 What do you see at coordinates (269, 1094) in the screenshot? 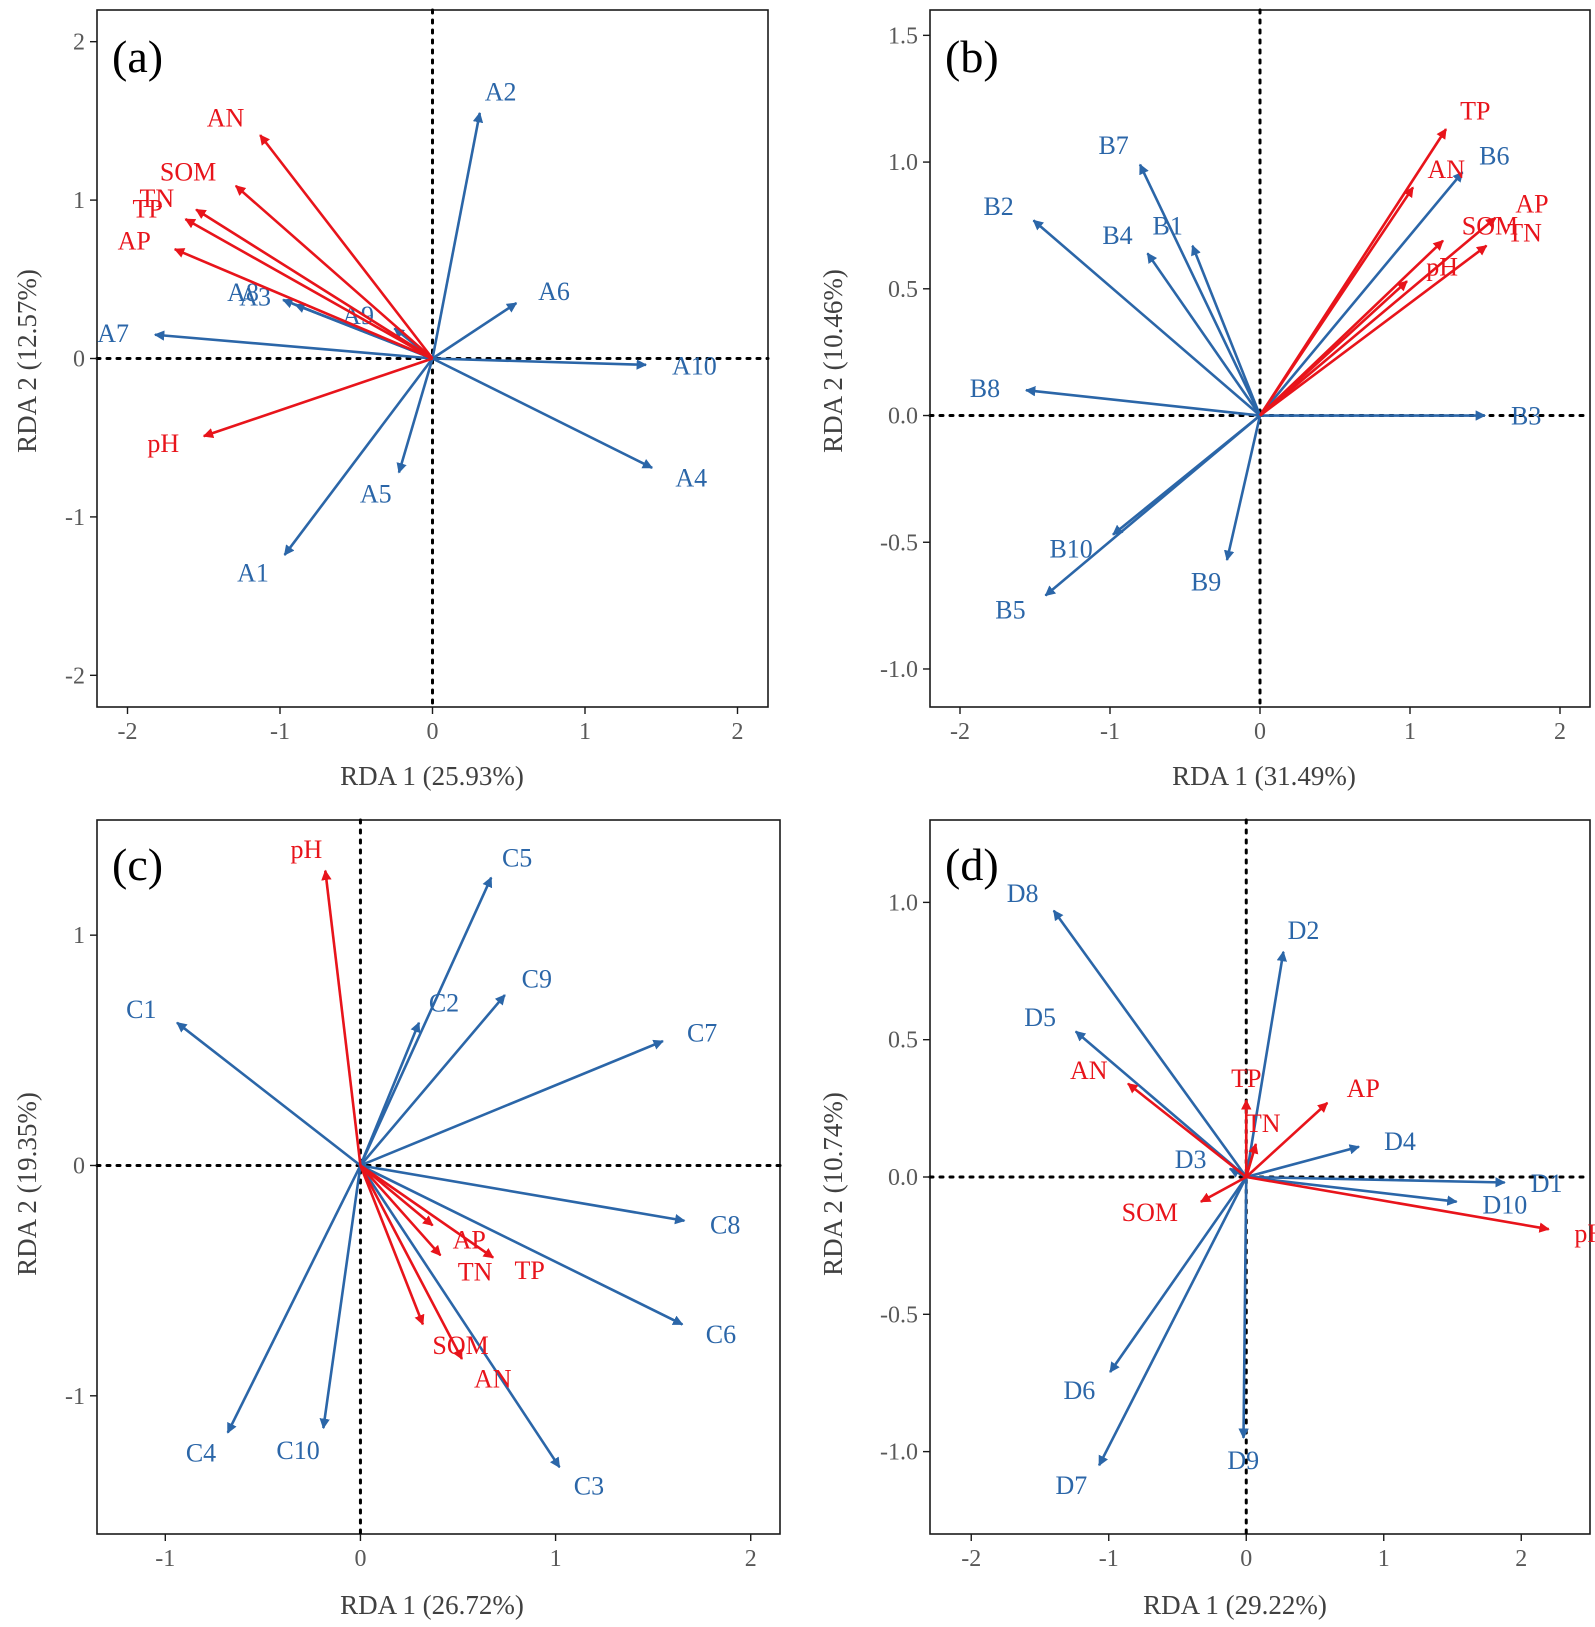
I see `panel-c-species-arrow-c1` at bounding box center [269, 1094].